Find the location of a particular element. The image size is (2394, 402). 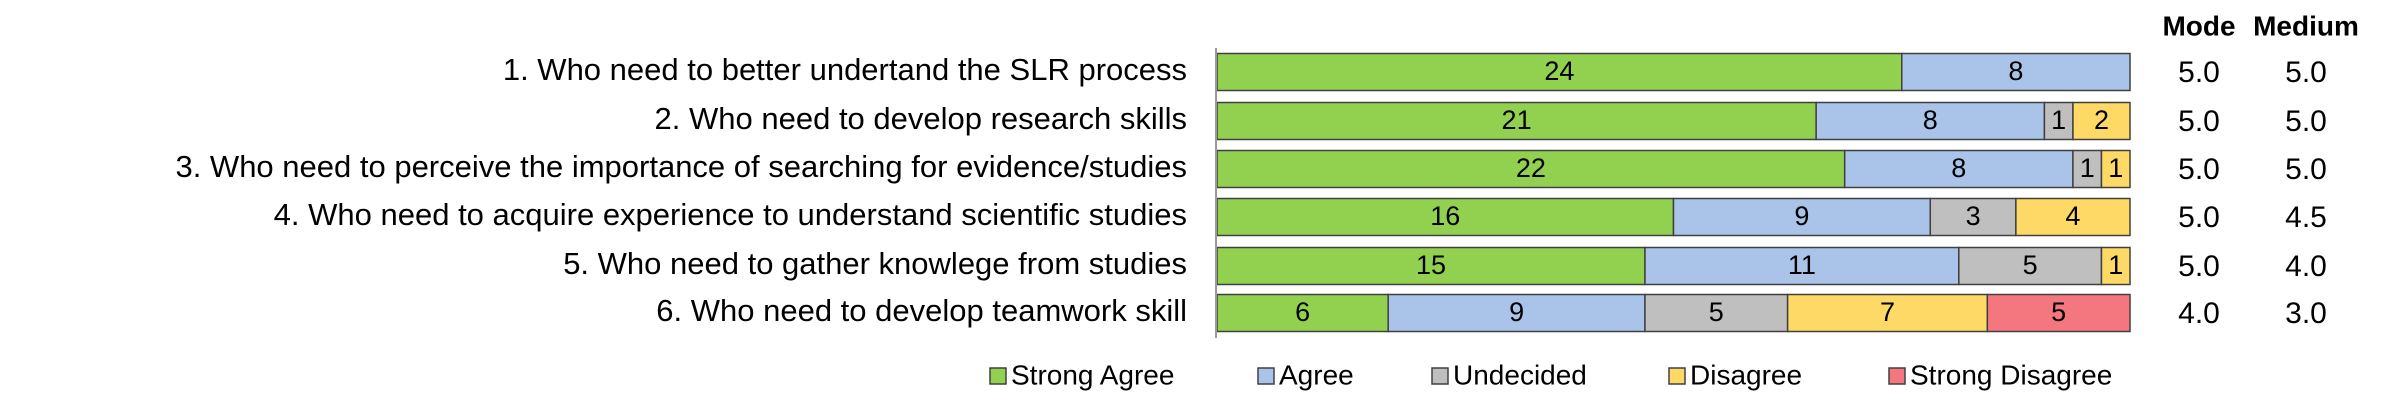

data-label: 15 is located at coordinates (1431, 265).